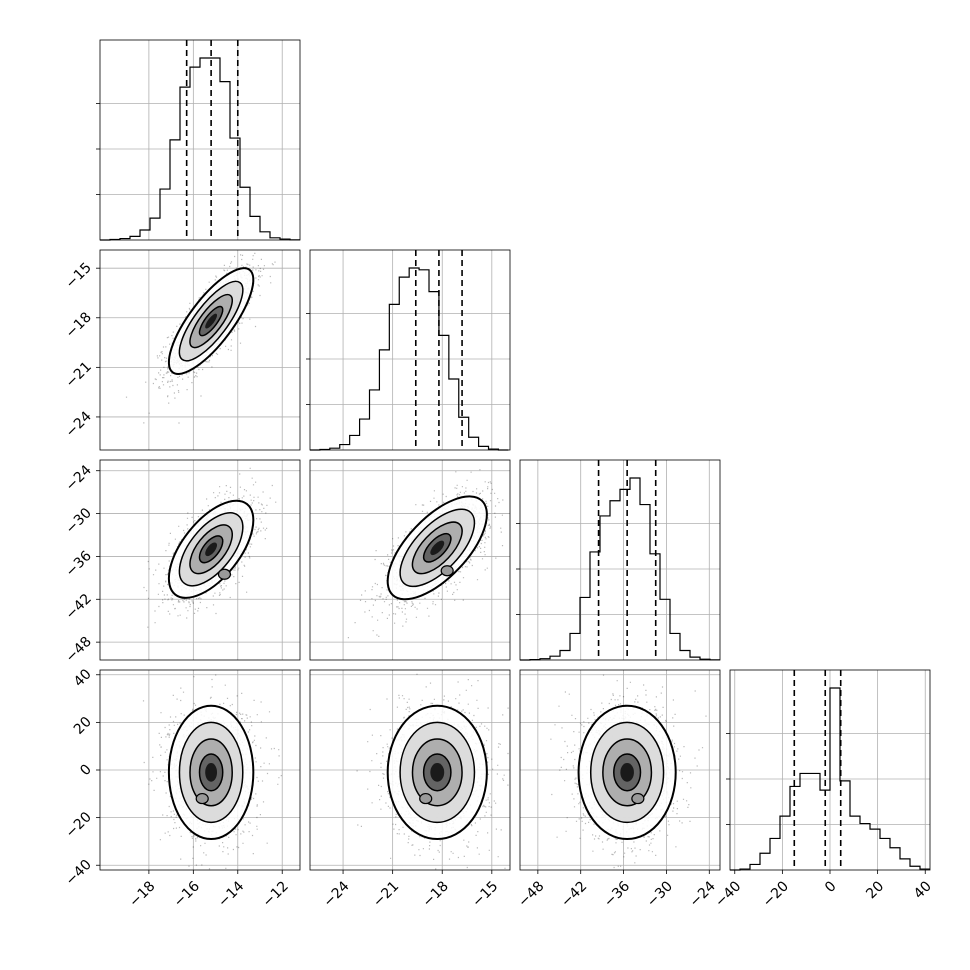  What do you see at coordinates (831, 887) in the screenshot?
I see `x-tick-label: 0` at bounding box center [831, 887].